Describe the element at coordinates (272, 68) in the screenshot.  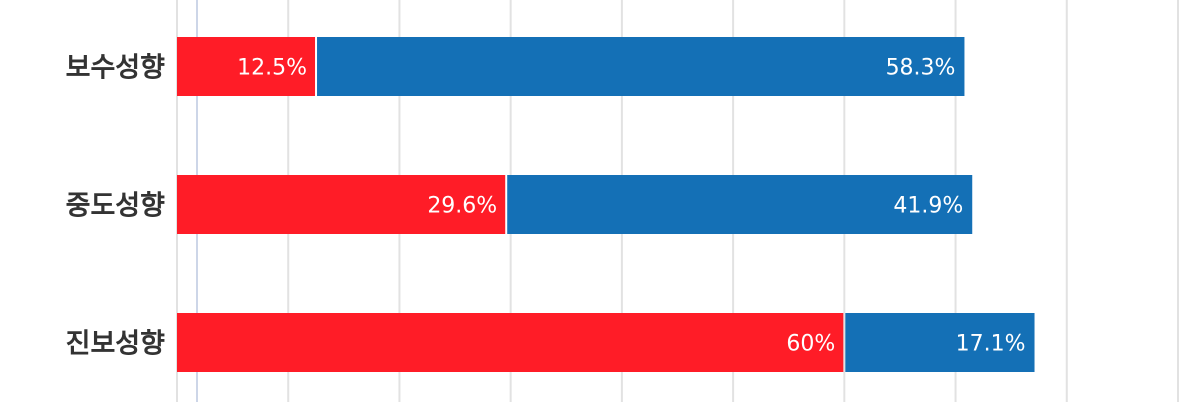
I see `data-label: 12.5%` at that location.